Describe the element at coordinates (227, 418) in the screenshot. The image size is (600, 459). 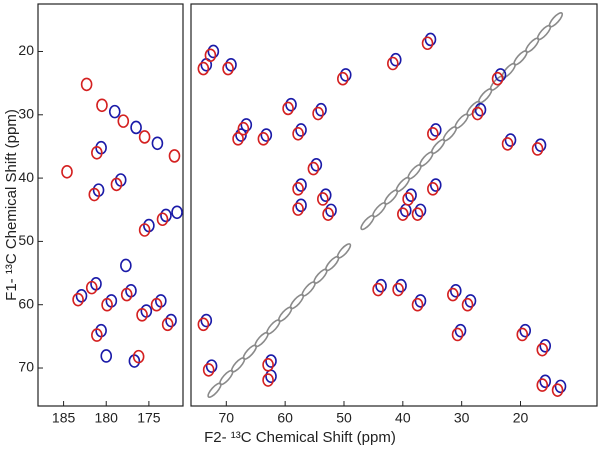
I see `x-tick-label: 70` at that location.